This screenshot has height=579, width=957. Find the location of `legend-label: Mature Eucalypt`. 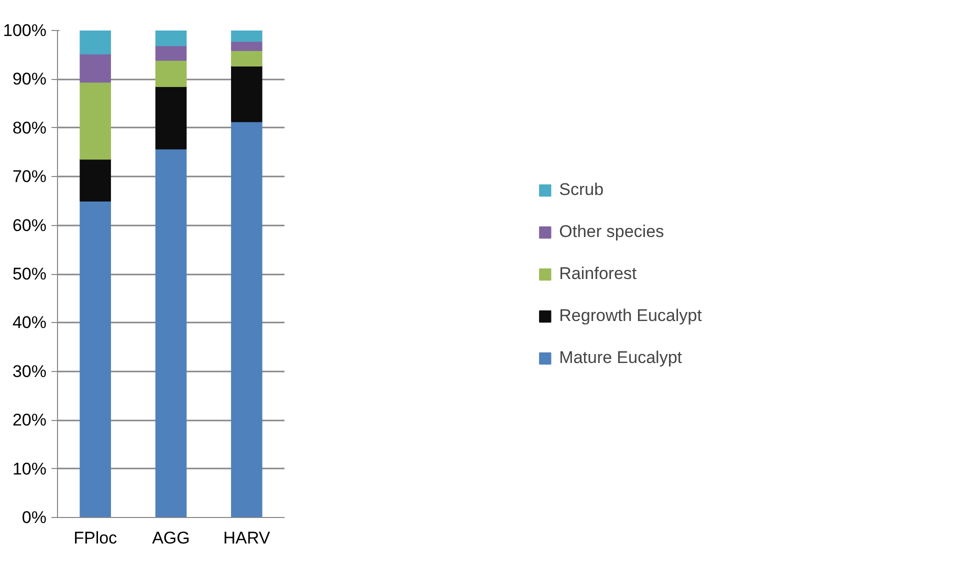

legend-label: Mature Eucalypt is located at coordinates (620, 358).